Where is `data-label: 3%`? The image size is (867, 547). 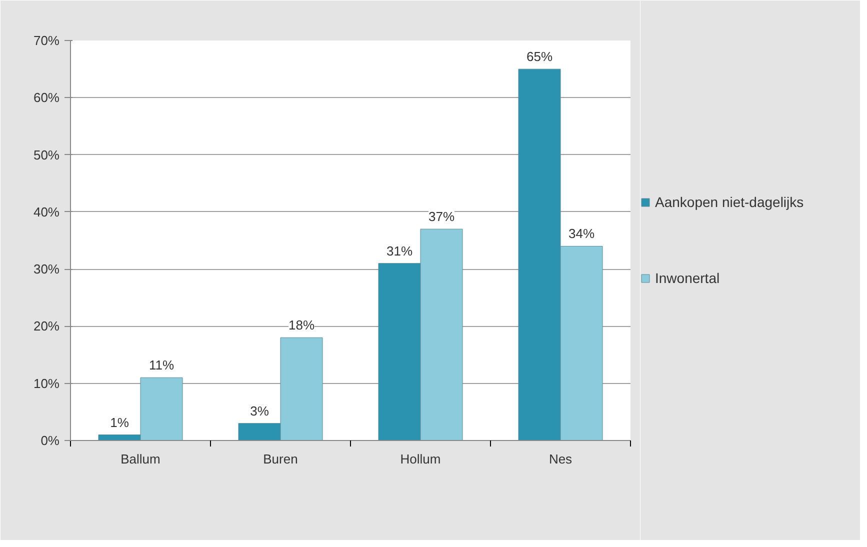
data-label: 3% is located at coordinates (260, 410).